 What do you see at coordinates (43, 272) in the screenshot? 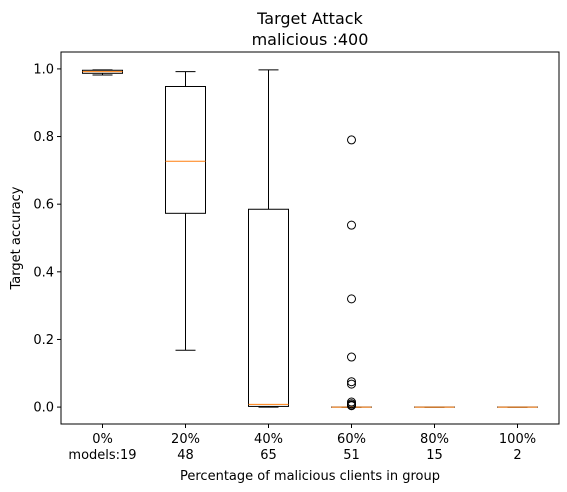
I see `y-tick-label: 0.4` at bounding box center [43, 272].